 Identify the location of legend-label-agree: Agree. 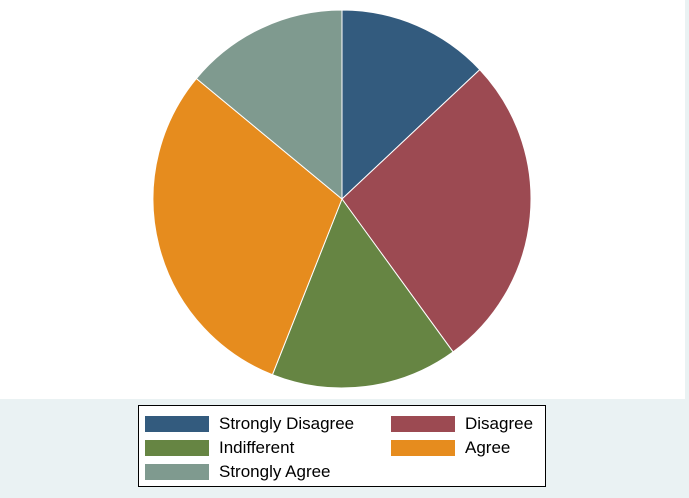
(488, 447).